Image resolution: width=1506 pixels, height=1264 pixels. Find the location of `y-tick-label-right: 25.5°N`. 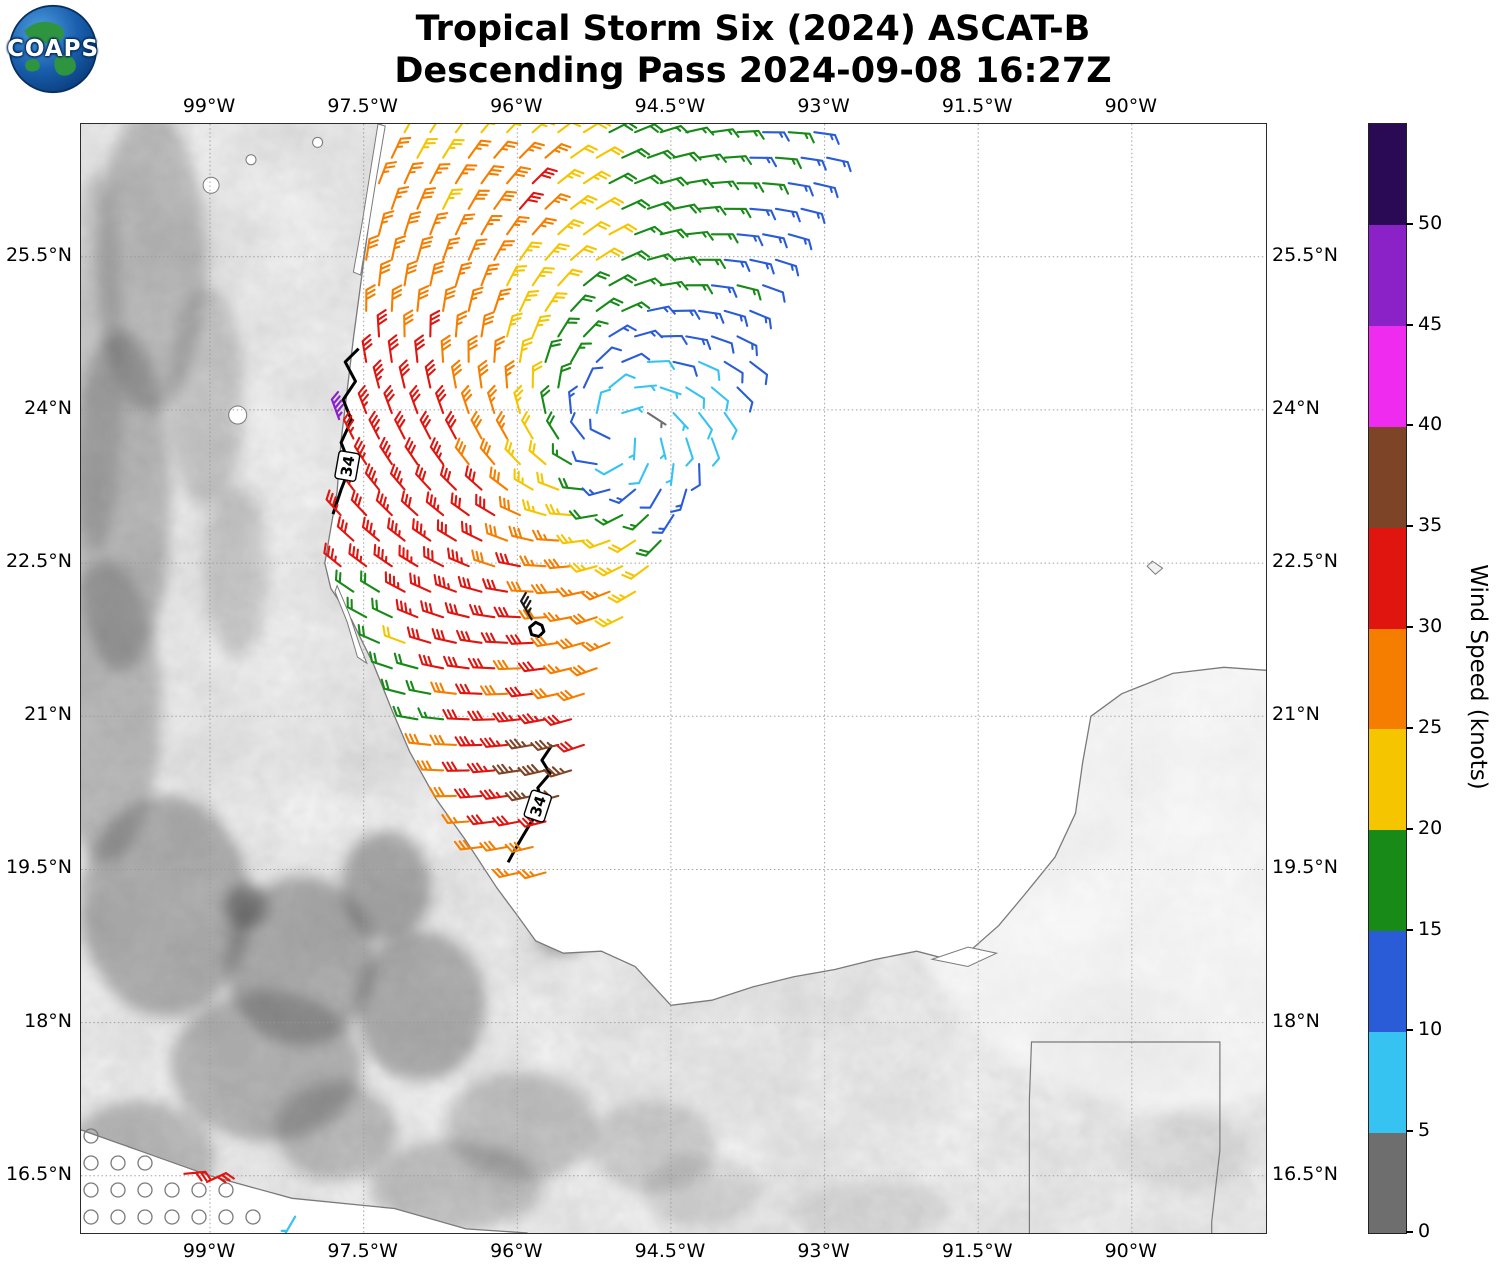

y-tick-label-right: 25.5°N is located at coordinates (1305, 254).